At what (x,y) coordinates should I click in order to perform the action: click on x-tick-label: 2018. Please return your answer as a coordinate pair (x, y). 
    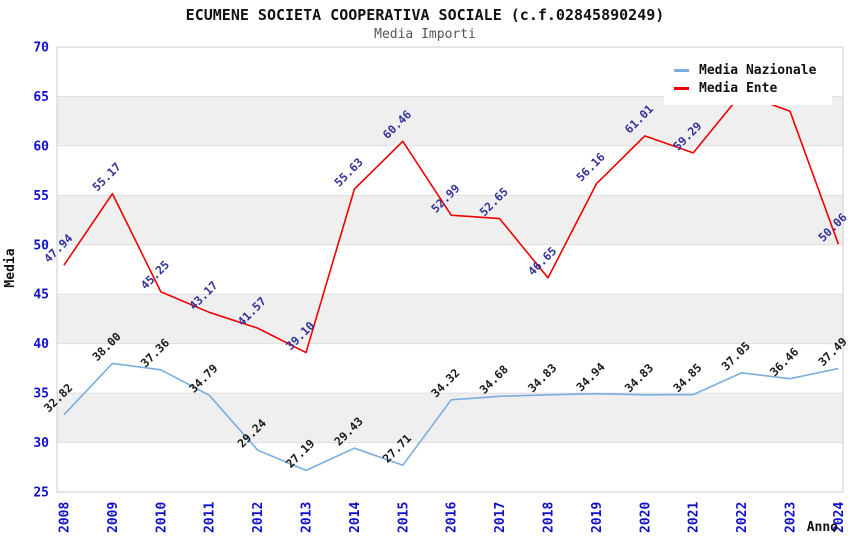
    Looking at the image, I should click on (549, 517).